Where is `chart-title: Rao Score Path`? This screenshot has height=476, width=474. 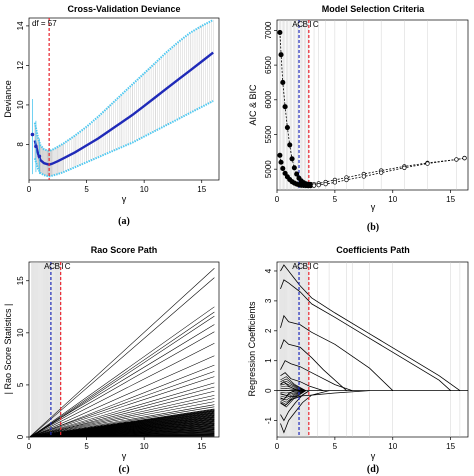 chart-title: Rao Score Path is located at coordinates (124, 250).